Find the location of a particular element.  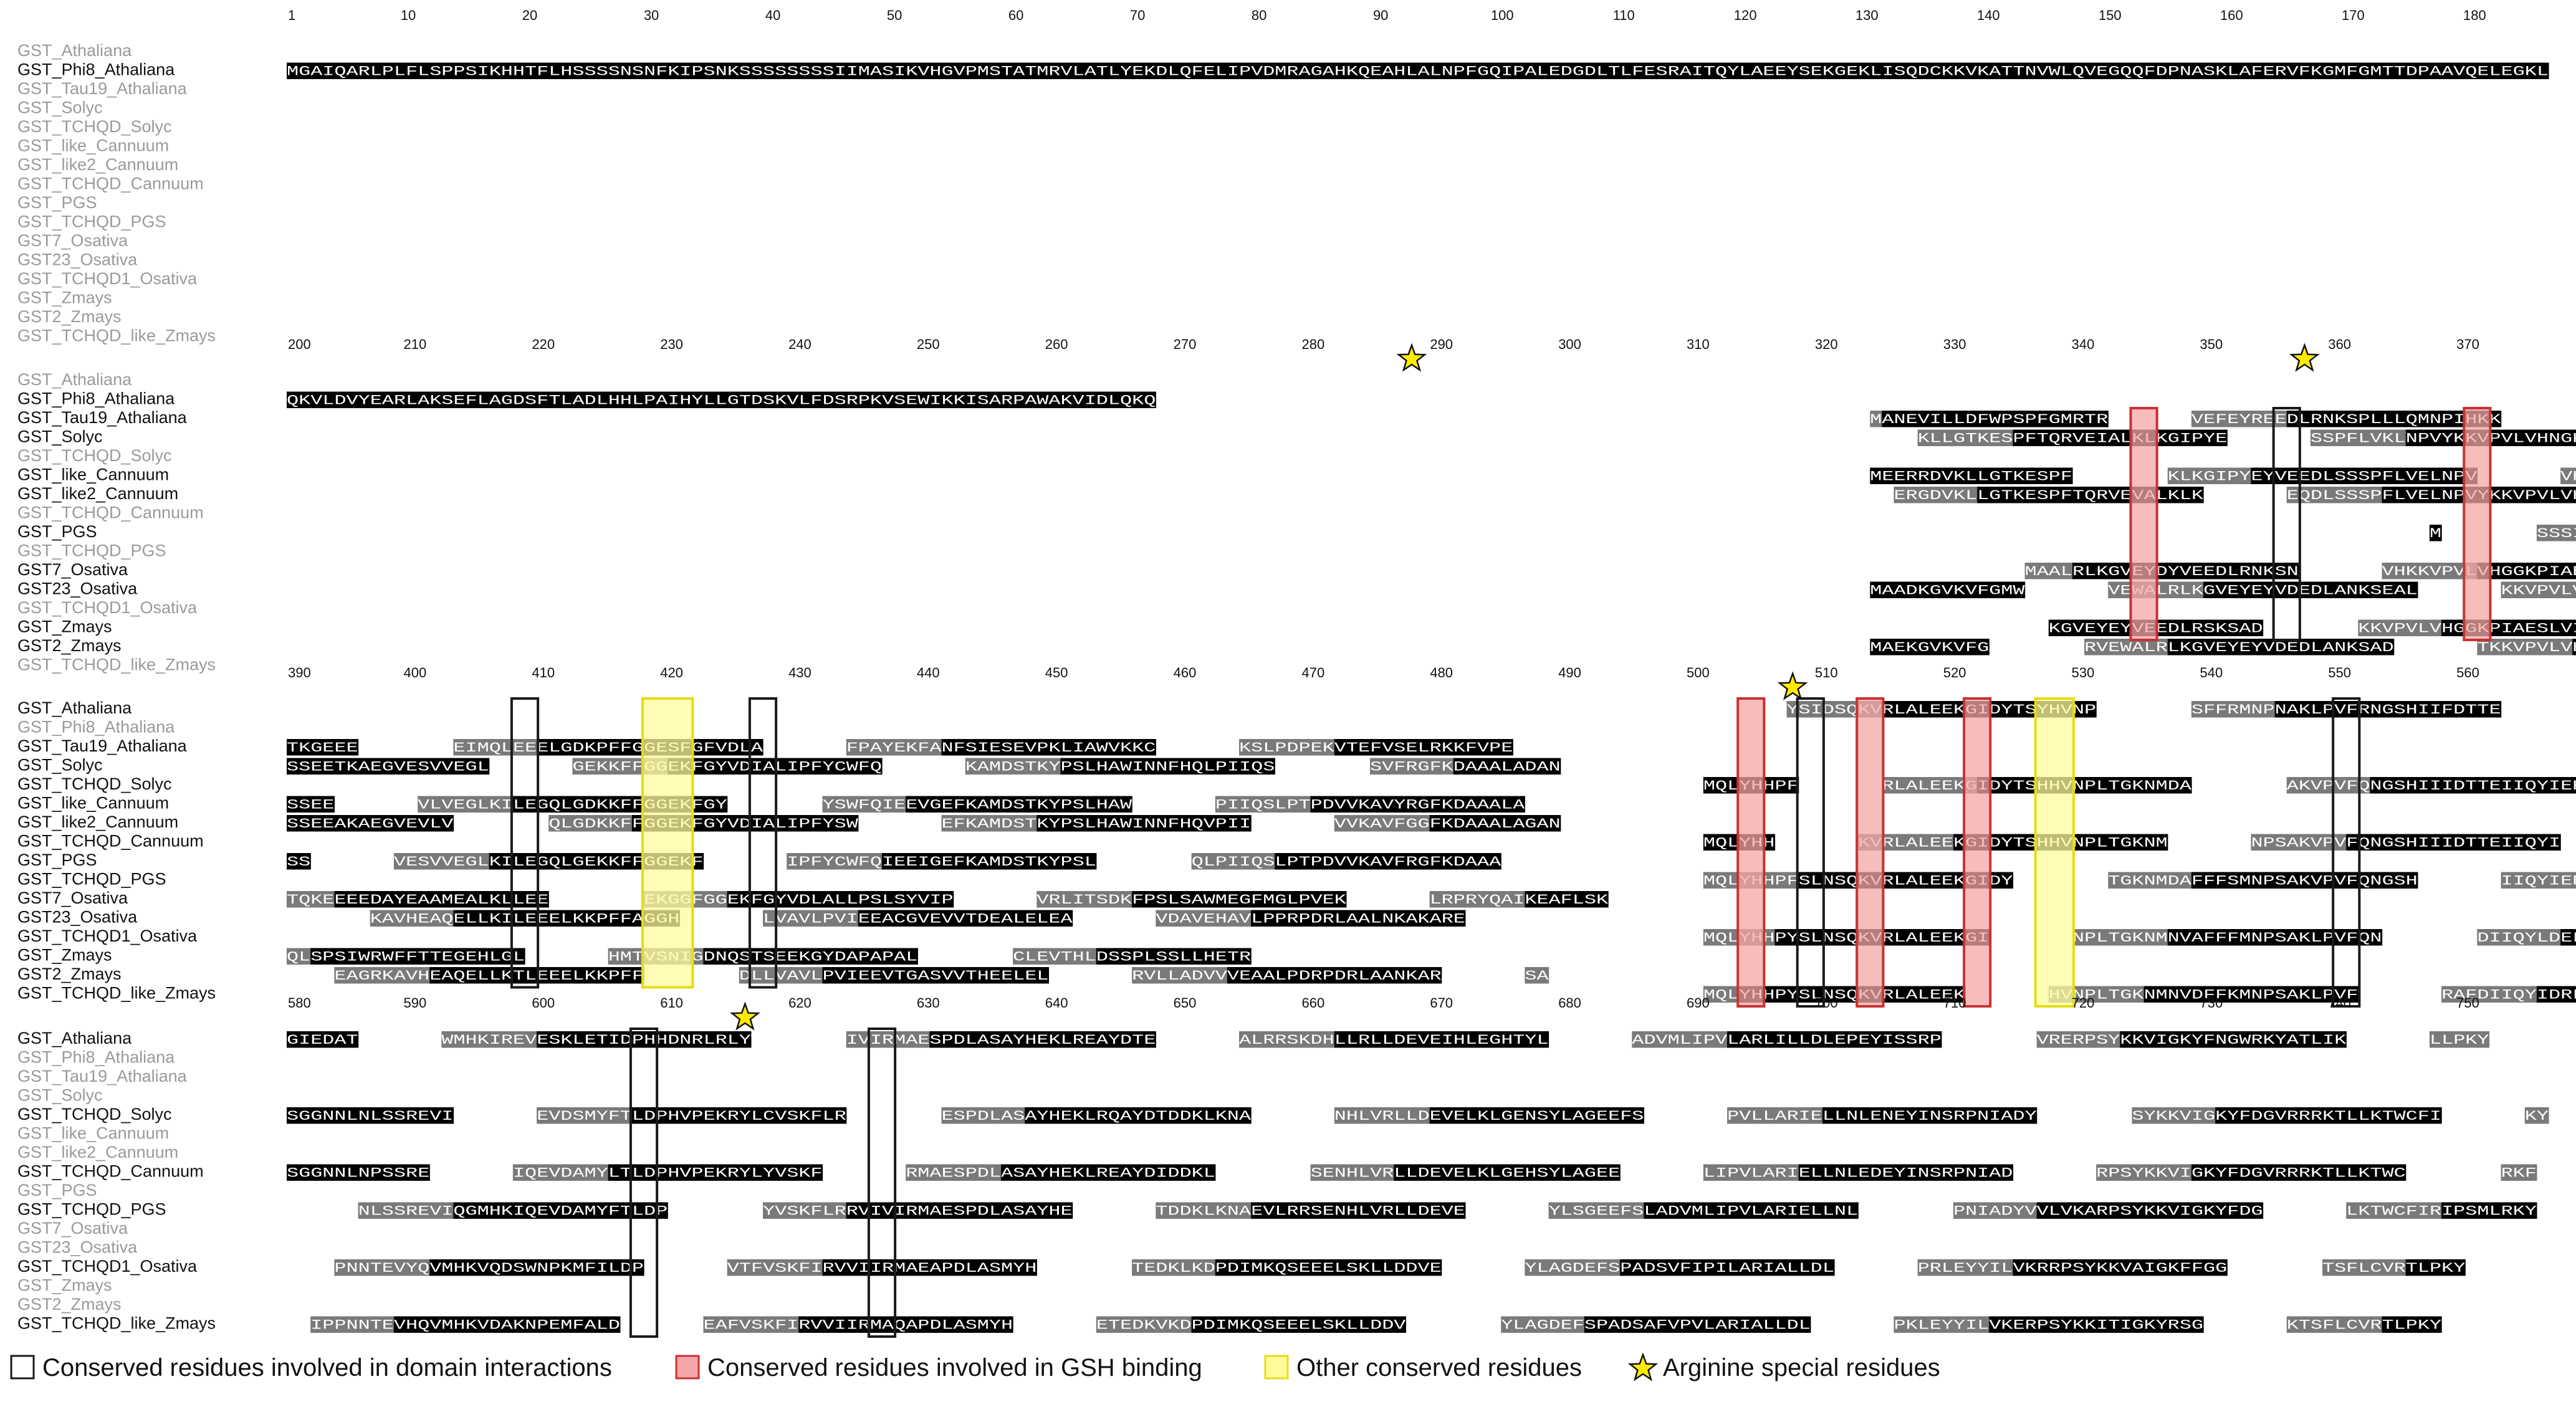

position-tick: 160 is located at coordinates (2231, 15).